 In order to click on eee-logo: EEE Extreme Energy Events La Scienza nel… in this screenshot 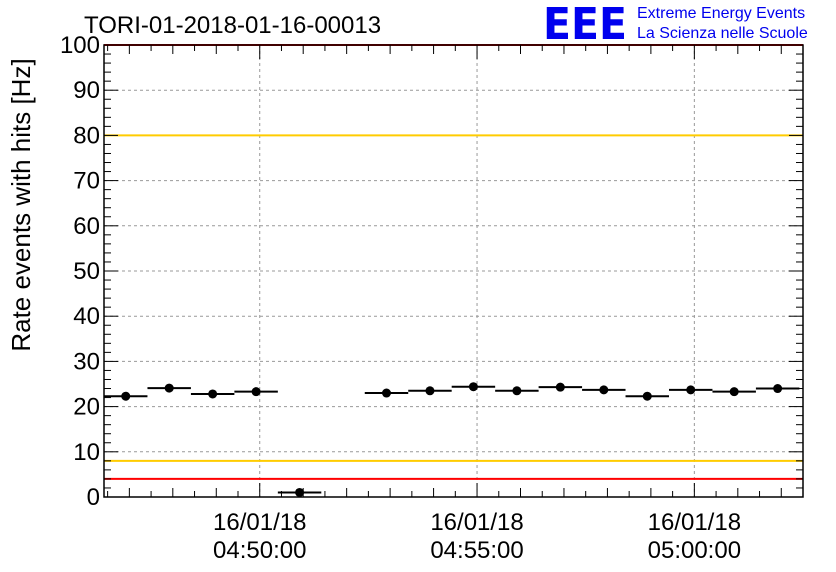, I will do `click(675, 25)`.